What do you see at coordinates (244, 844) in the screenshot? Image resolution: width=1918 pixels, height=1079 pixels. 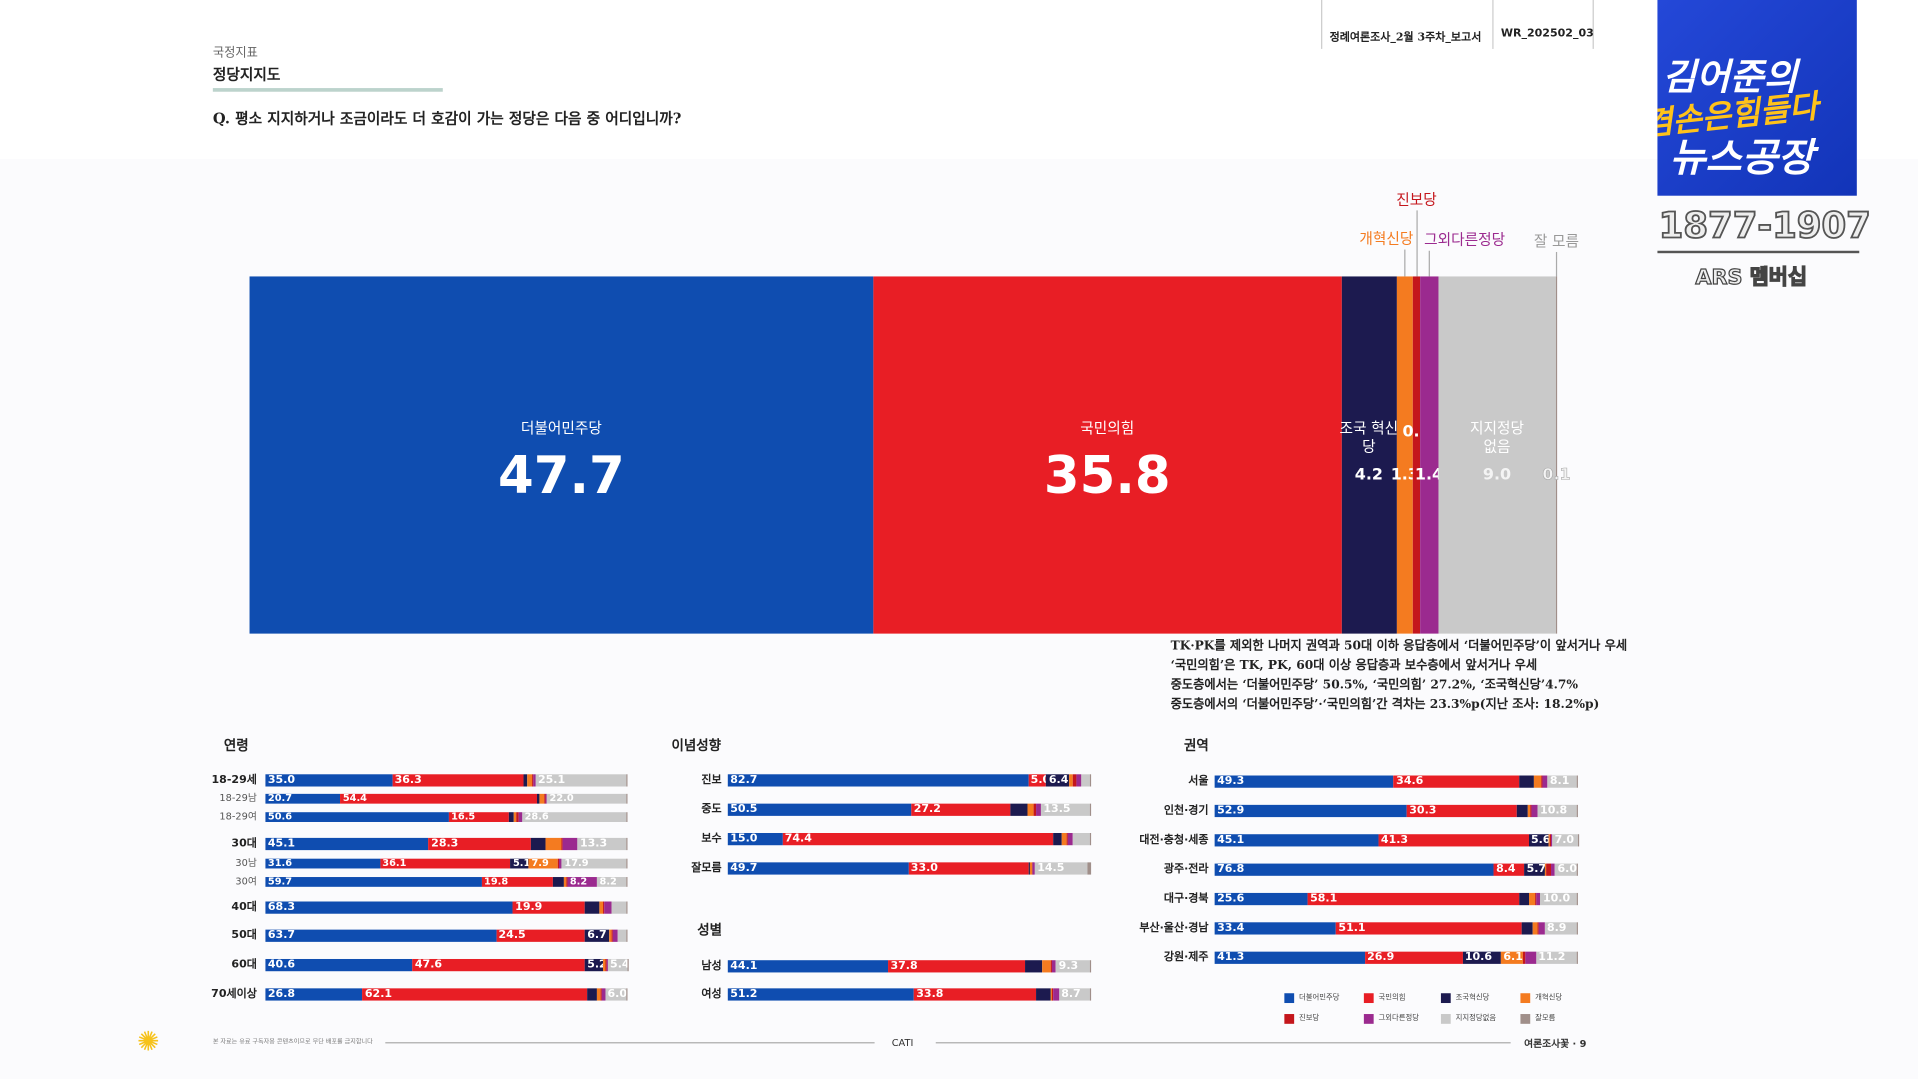 I see `row-label: 30대` at bounding box center [244, 844].